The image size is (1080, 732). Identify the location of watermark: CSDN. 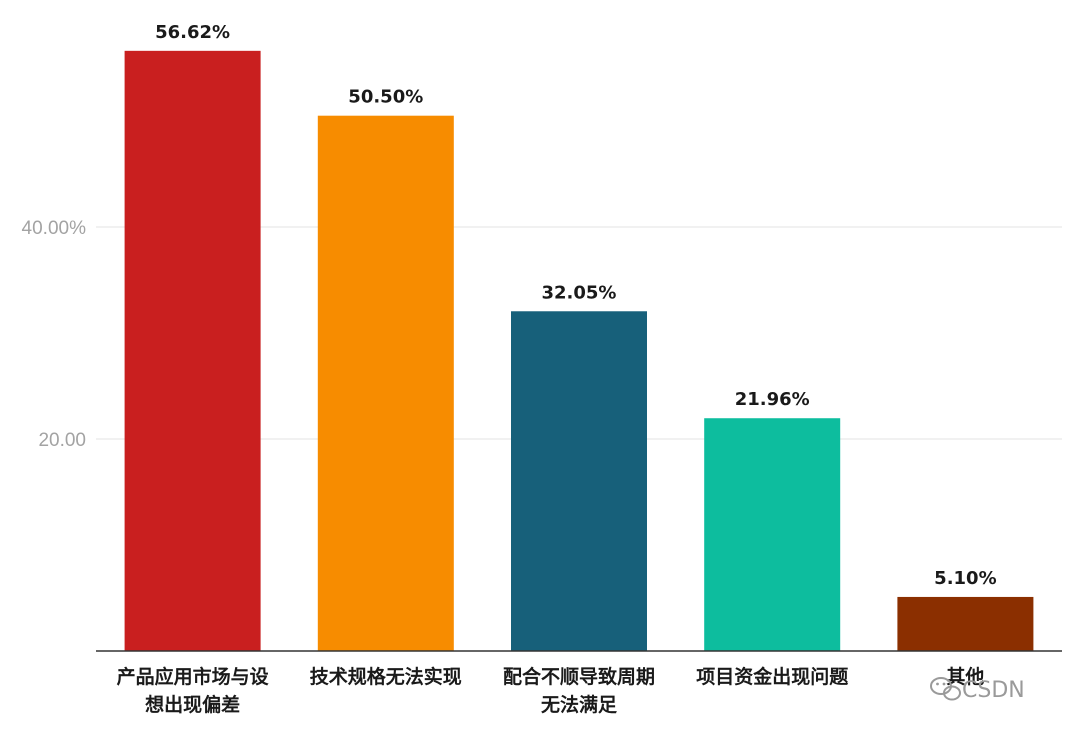
(977, 690).